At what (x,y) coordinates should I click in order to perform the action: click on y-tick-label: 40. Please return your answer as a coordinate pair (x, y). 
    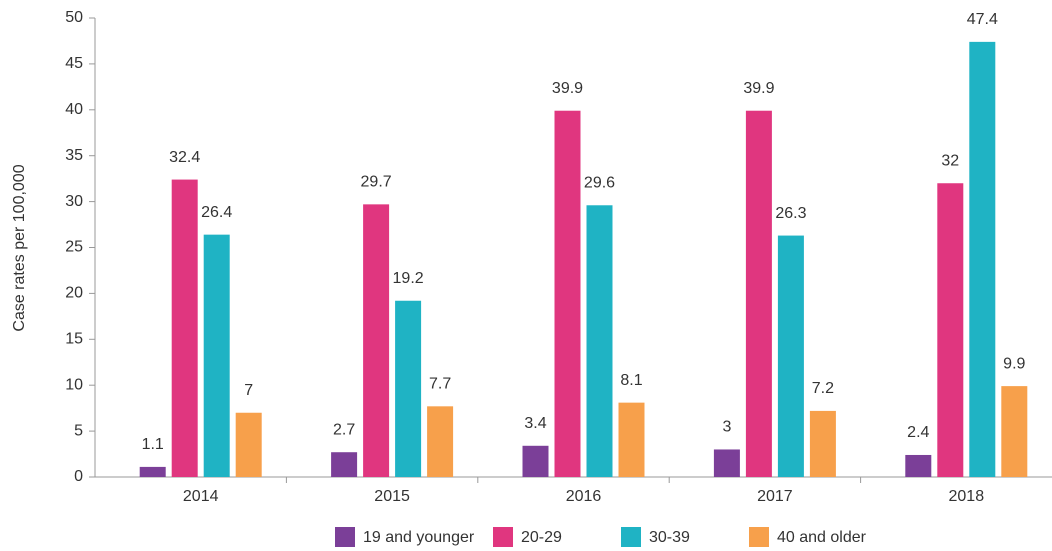
    Looking at the image, I should click on (74, 109).